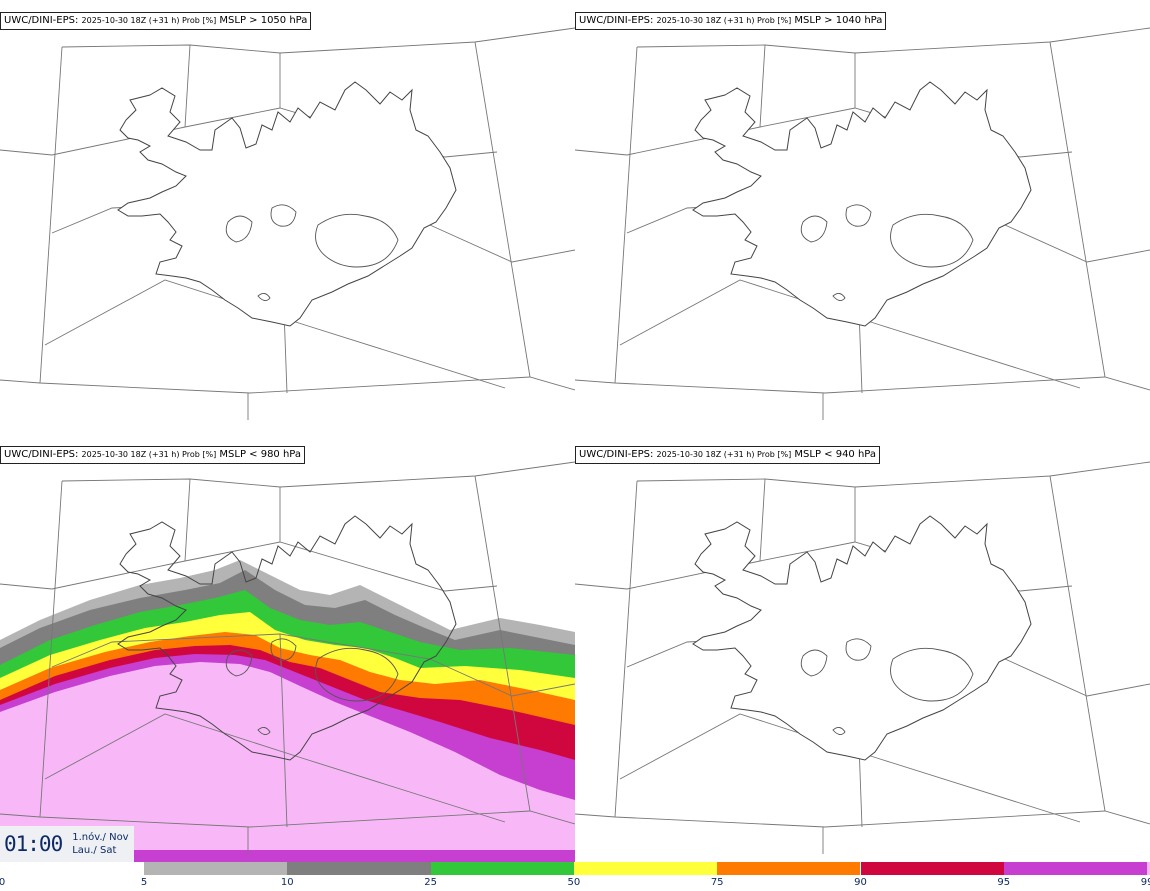 The image size is (1150, 891). What do you see at coordinates (575, 876) in the screenshot?
I see `color-legend: 0 5 10 25 50 75 90 95 99` at bounding box center [575, 876].